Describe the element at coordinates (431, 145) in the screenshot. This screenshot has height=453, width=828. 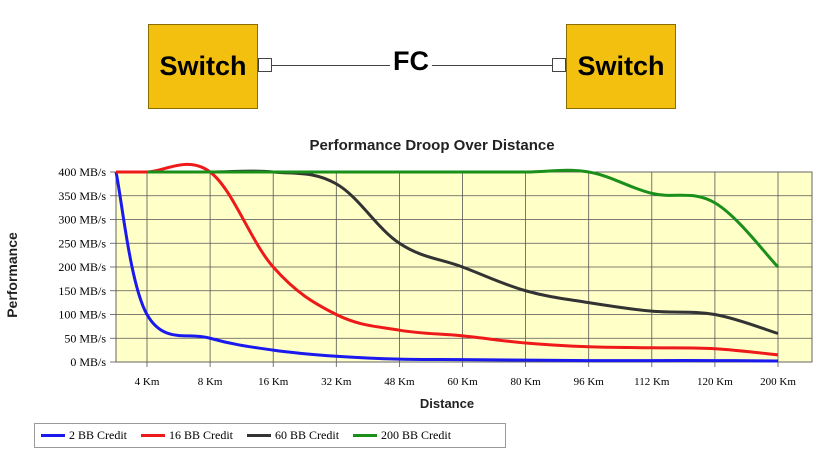
I see `chart-title: Performance Droop Over Distance` at that location.